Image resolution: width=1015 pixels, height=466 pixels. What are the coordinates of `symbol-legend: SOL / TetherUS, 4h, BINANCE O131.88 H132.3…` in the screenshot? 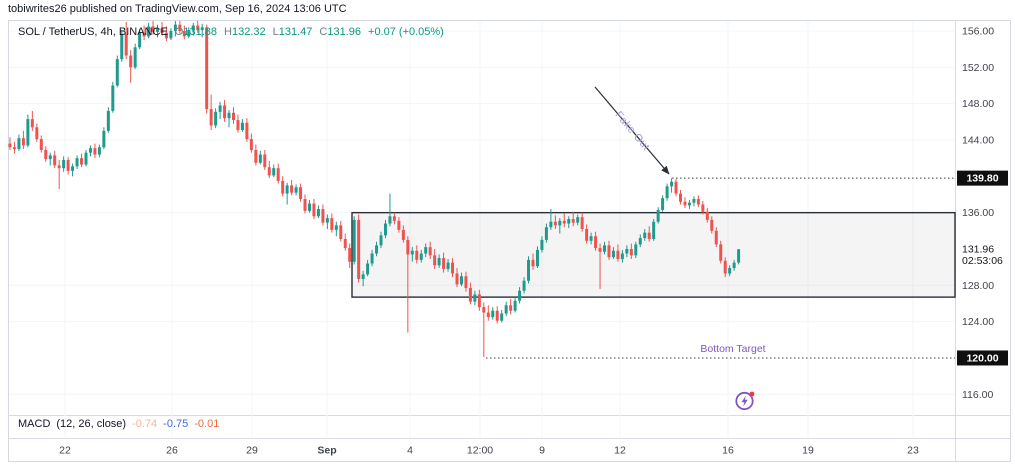 It's located at (231, 32).